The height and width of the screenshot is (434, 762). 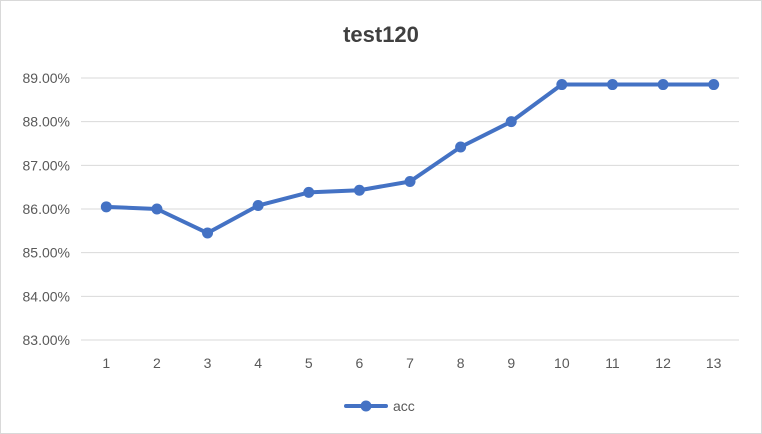 What do you see at coordinates (404, 406) in the screenshot?
I see `legend-label: acc` at bounding box center [404, 406].